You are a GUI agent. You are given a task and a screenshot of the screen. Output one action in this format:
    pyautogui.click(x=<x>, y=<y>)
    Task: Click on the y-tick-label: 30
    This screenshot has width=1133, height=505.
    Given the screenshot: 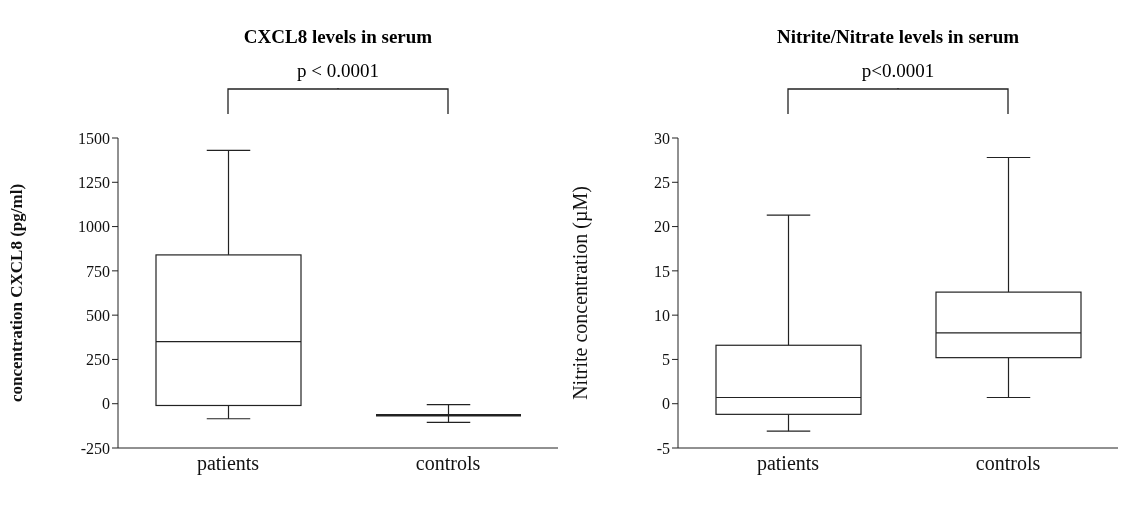 What is the action you would take?
    pyautogui.click(x=662, y=138)
    